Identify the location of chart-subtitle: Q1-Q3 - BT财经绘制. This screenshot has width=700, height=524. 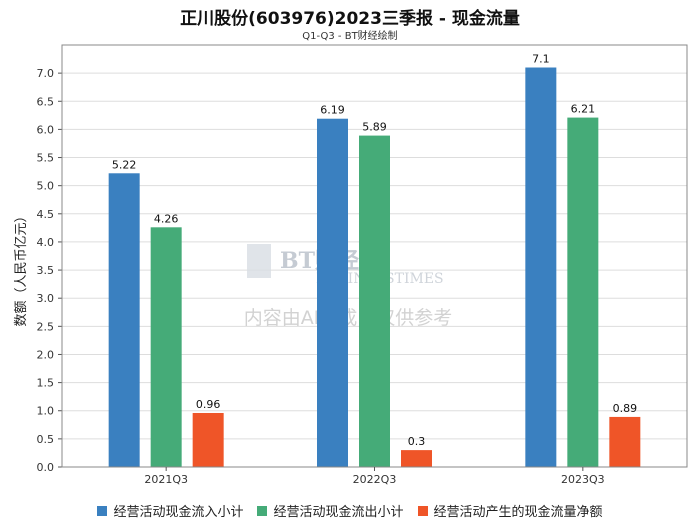
(350, 36).